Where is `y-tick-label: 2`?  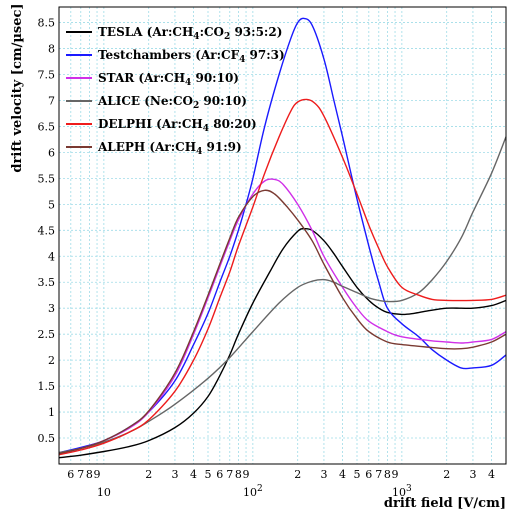
y-tick-label: 2 is located at coordinates (51, 360).